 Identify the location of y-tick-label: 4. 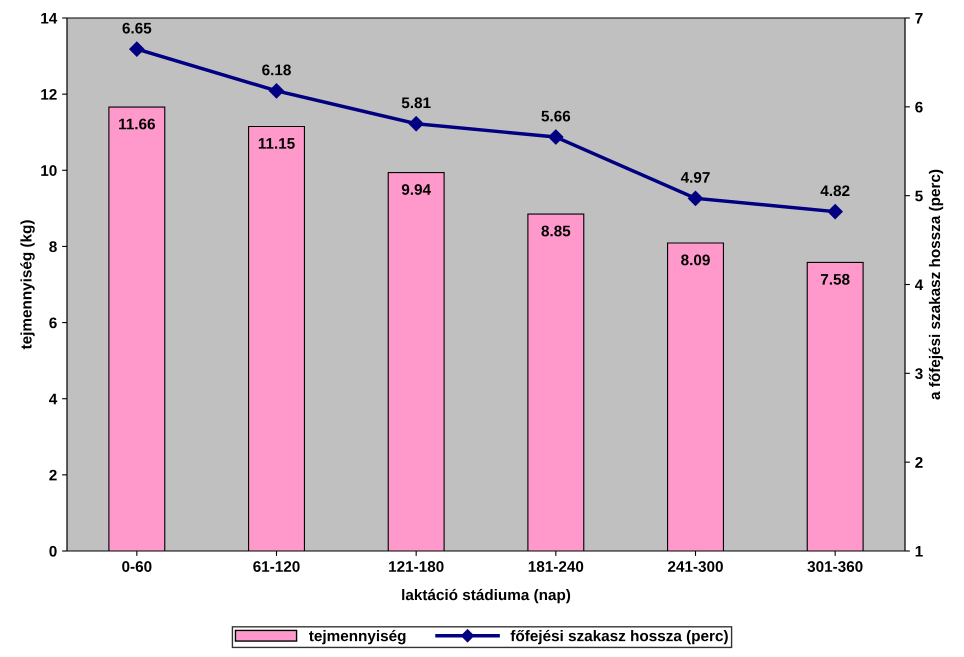
(53, 399).